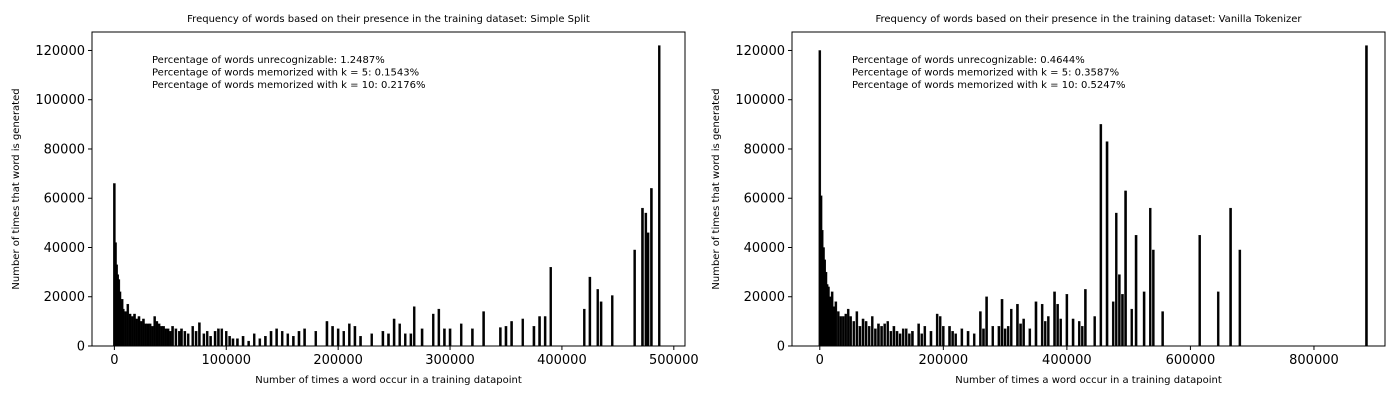  Describe the element at coordinates (338, 360) in the screenshot. I see `x-tick-label: 200000` at that location.